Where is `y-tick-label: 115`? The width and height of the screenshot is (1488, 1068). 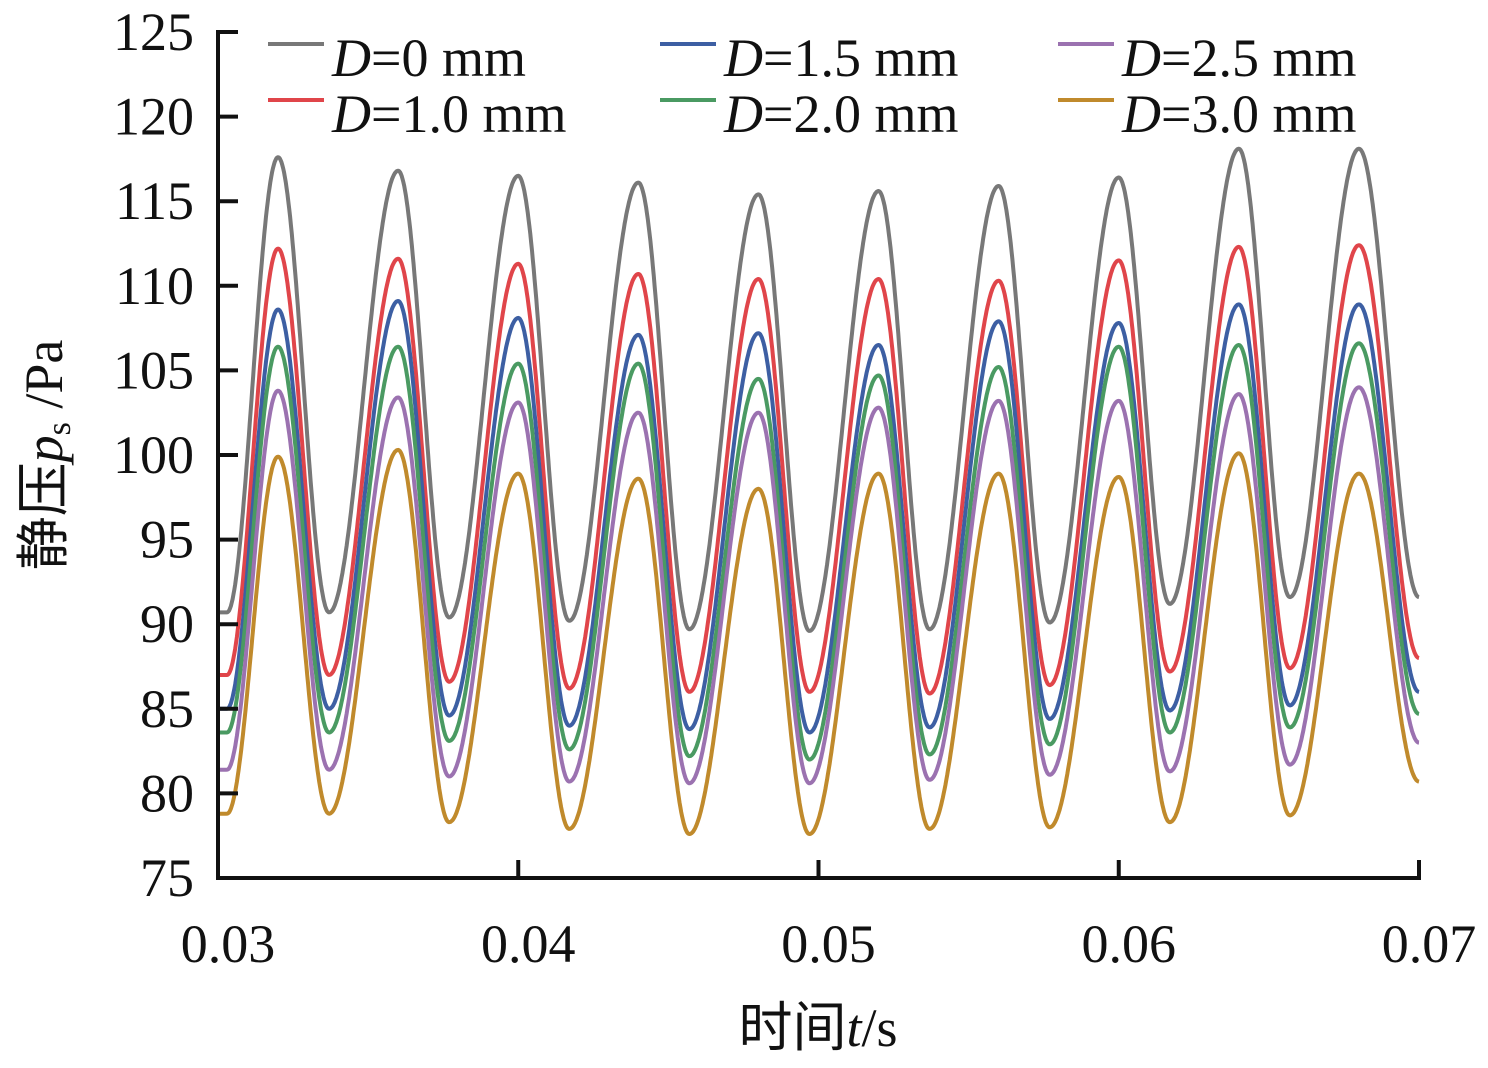 y-tick-label: 115 is located at coordinates (154, 201).